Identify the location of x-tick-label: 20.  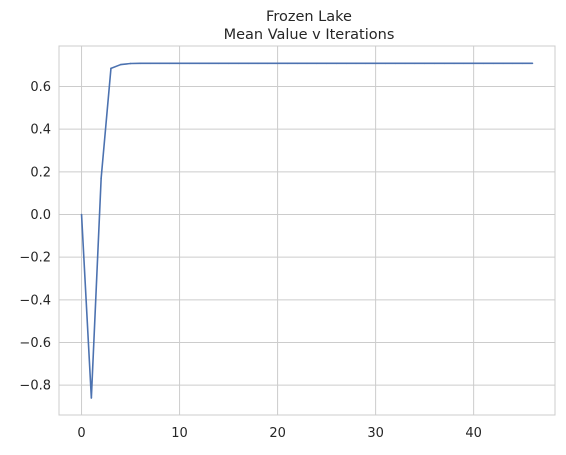
(277, 433).